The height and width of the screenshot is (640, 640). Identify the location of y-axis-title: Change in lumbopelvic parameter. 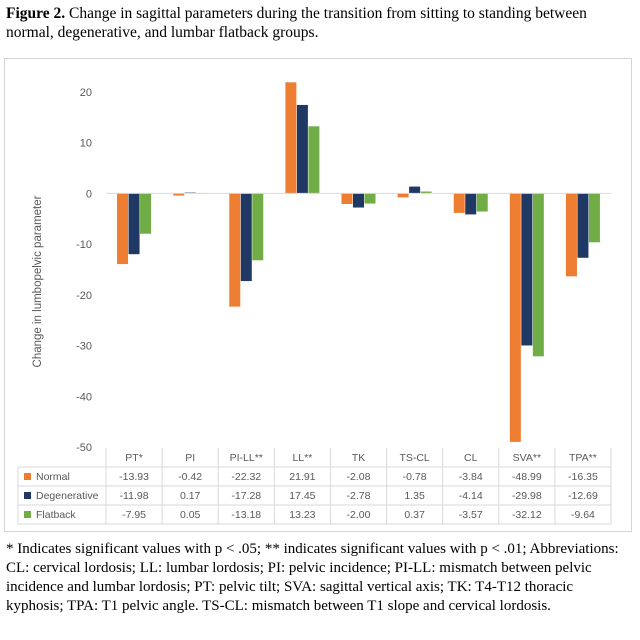
(38, 281).